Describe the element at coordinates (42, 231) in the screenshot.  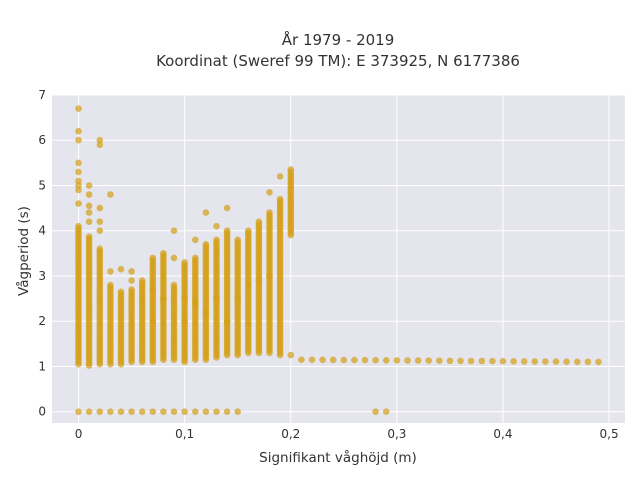
I see `y-tick-label: 4` at that location.